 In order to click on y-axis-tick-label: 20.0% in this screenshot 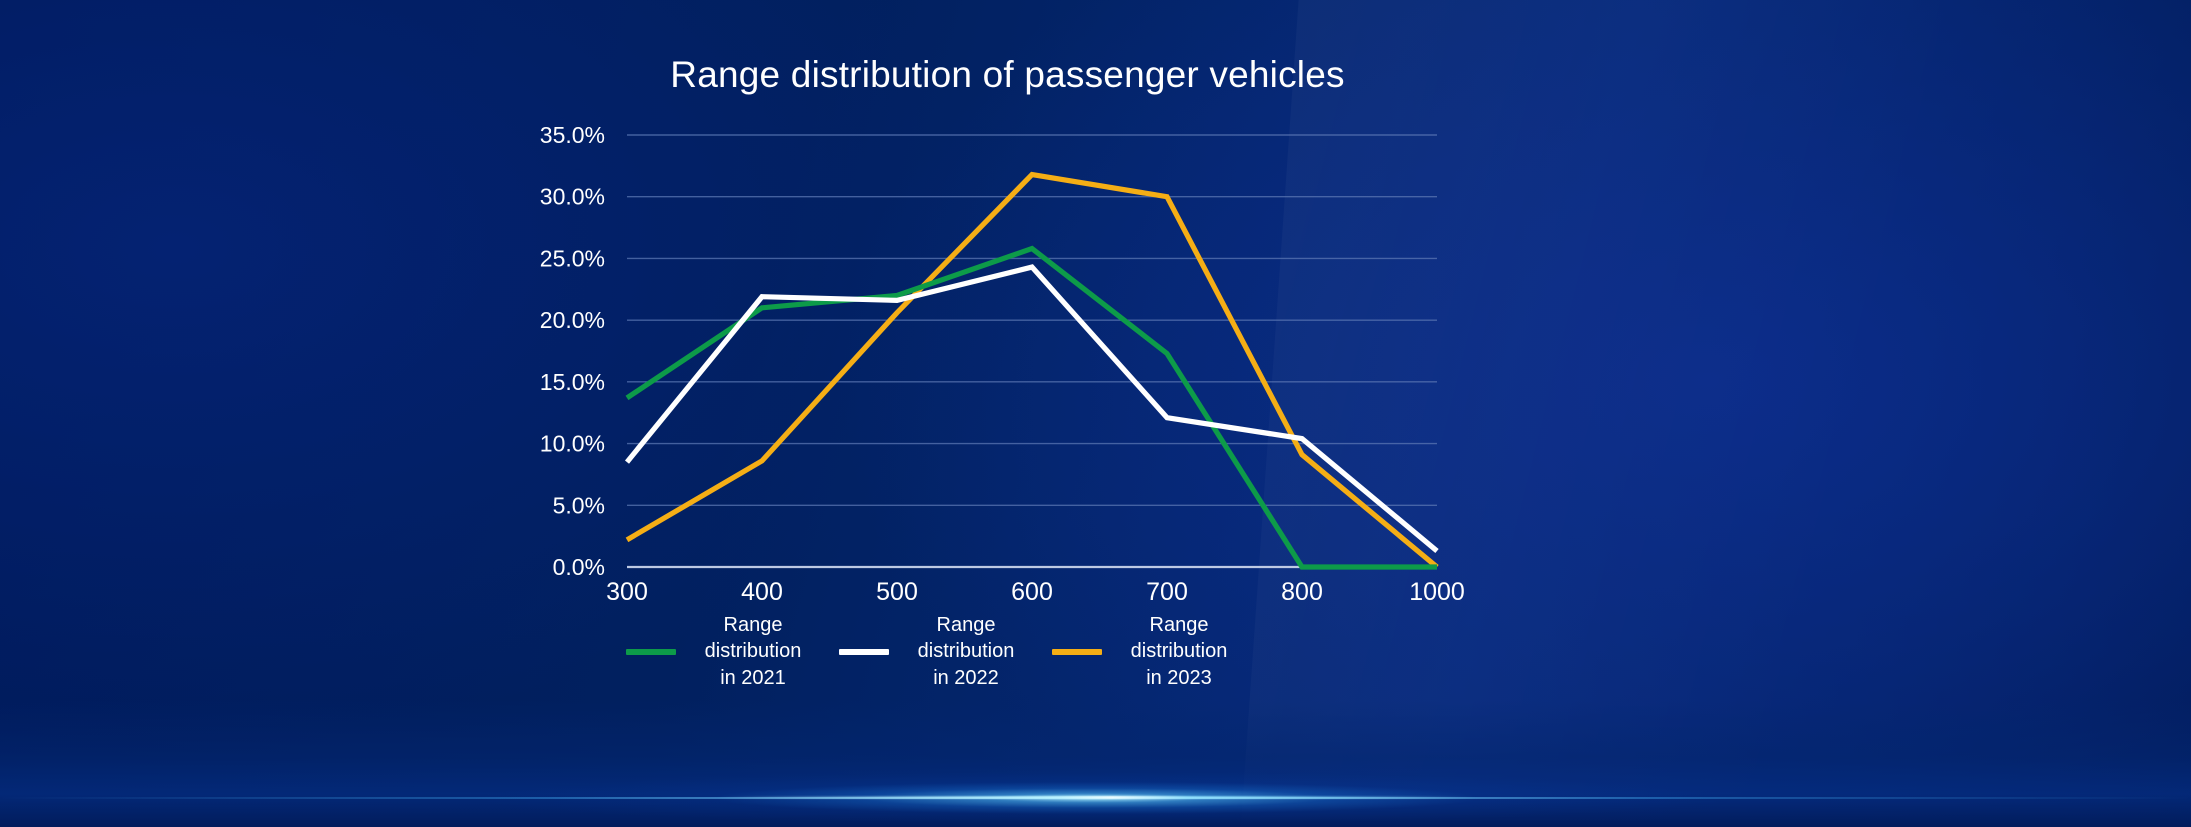, I will do `click(572, 320)`.